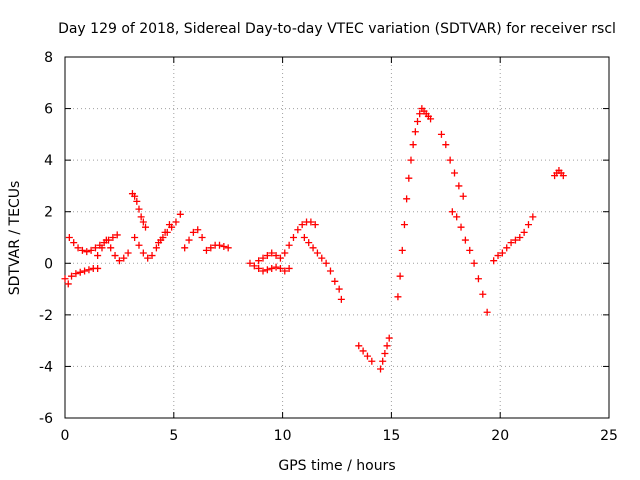 Image resolution: width=640 pixels, height=480 pixels. I want to click on series-rscl-arc-m, so click(385, 353).